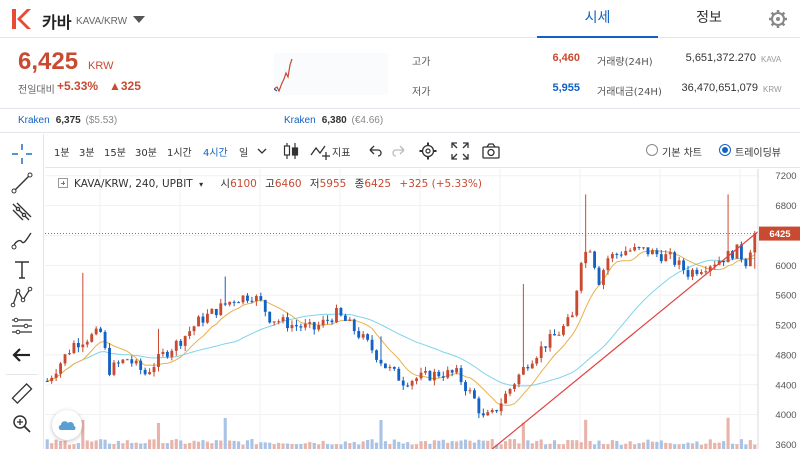 The image size is (800, 449). I want to click on indicator-icon, so click(320, 151).